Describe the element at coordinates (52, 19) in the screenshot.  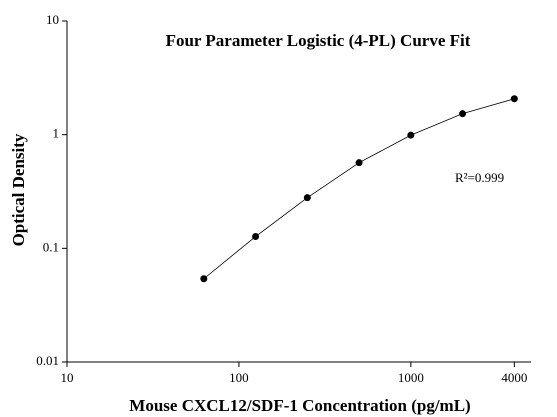
I see `y-tick-label: 10` at that location.